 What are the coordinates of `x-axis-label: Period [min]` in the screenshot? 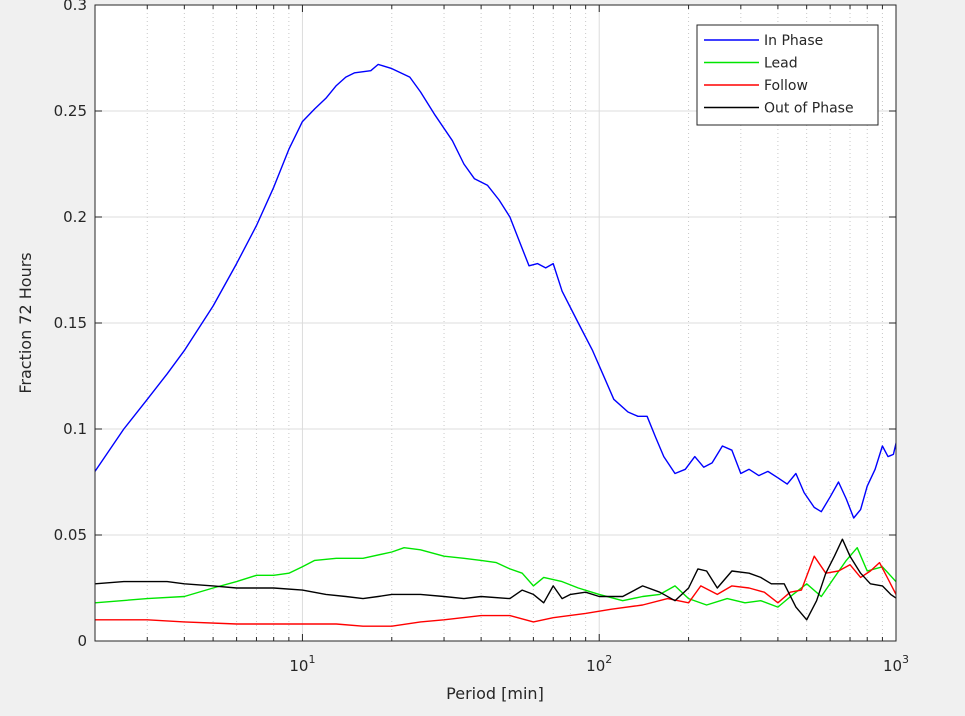 It's located at (495, 693).